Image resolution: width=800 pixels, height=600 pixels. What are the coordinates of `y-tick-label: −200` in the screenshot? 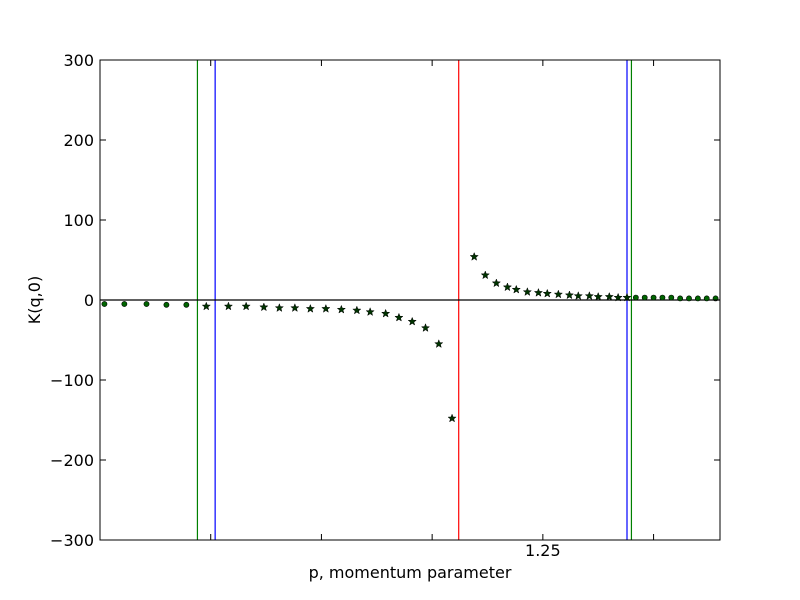 It's located at (72, 460).